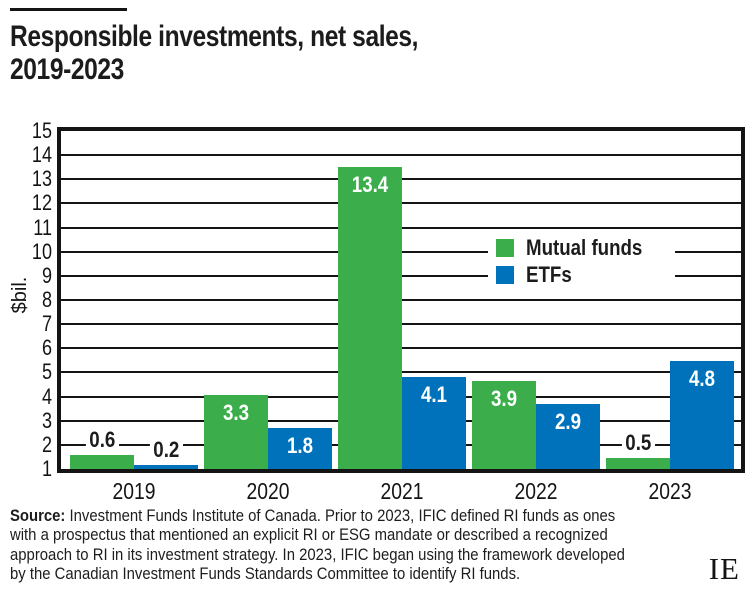  What do you see at coordinates (46, 468) in the screenshot?
I see `y-tick-label: 1` at bounding box center [46, 468].